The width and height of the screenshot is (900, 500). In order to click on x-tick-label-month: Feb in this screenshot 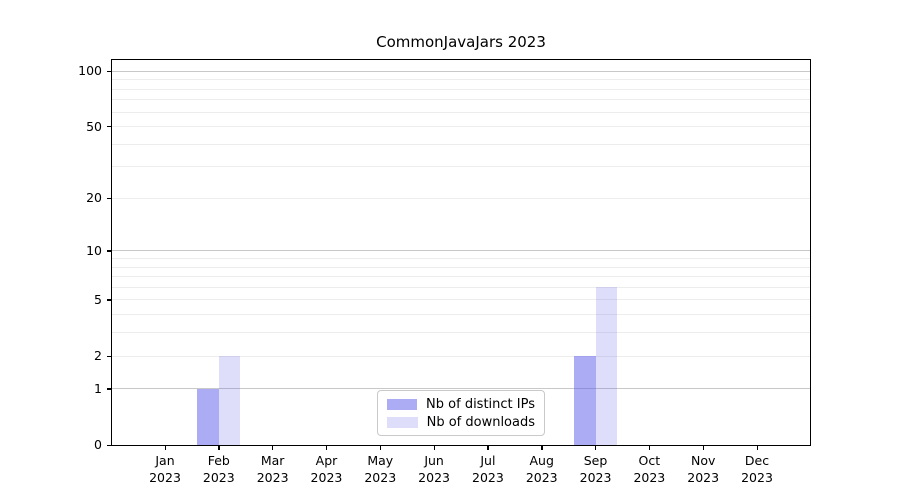, I will do `click(218, 460)`.